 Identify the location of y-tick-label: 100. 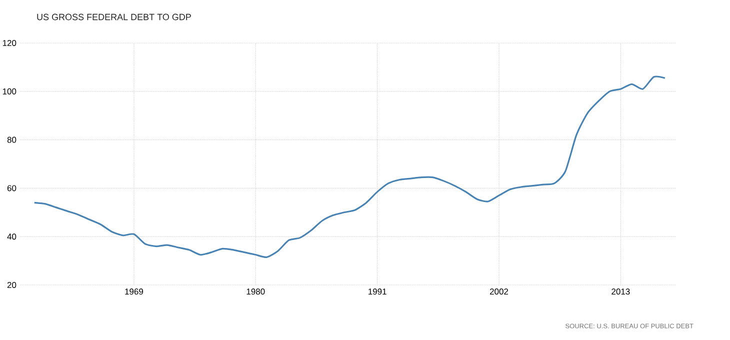
(9, 91).